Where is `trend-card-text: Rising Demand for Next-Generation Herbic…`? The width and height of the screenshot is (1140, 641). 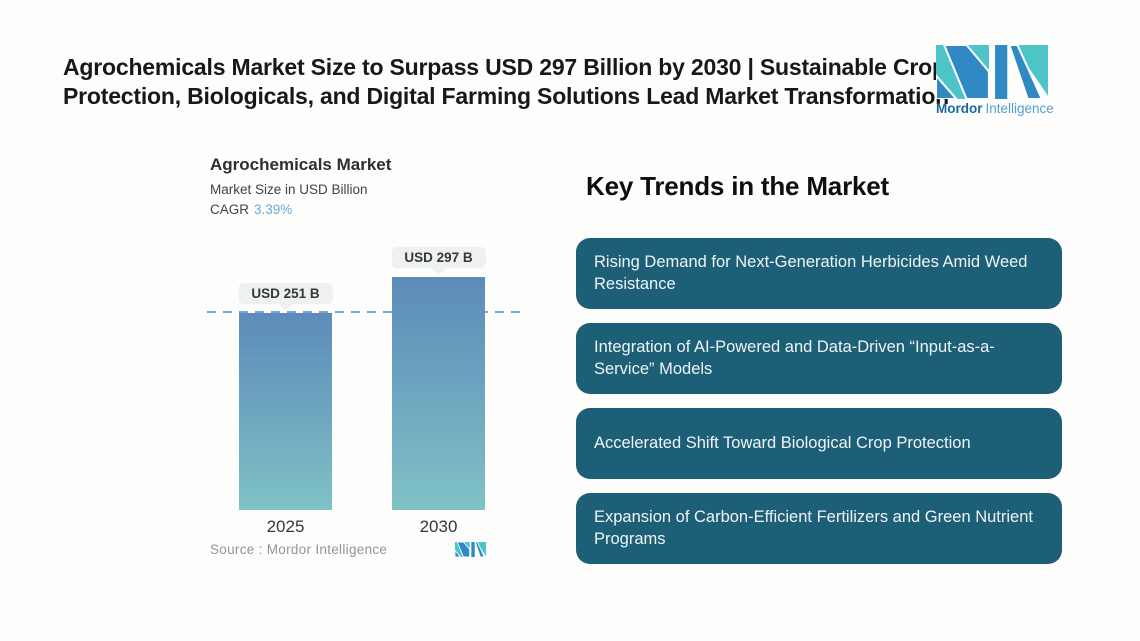 trend-card-text: Rising Demand for Next-Generation Herbic… is located at coordinates (811, 272).